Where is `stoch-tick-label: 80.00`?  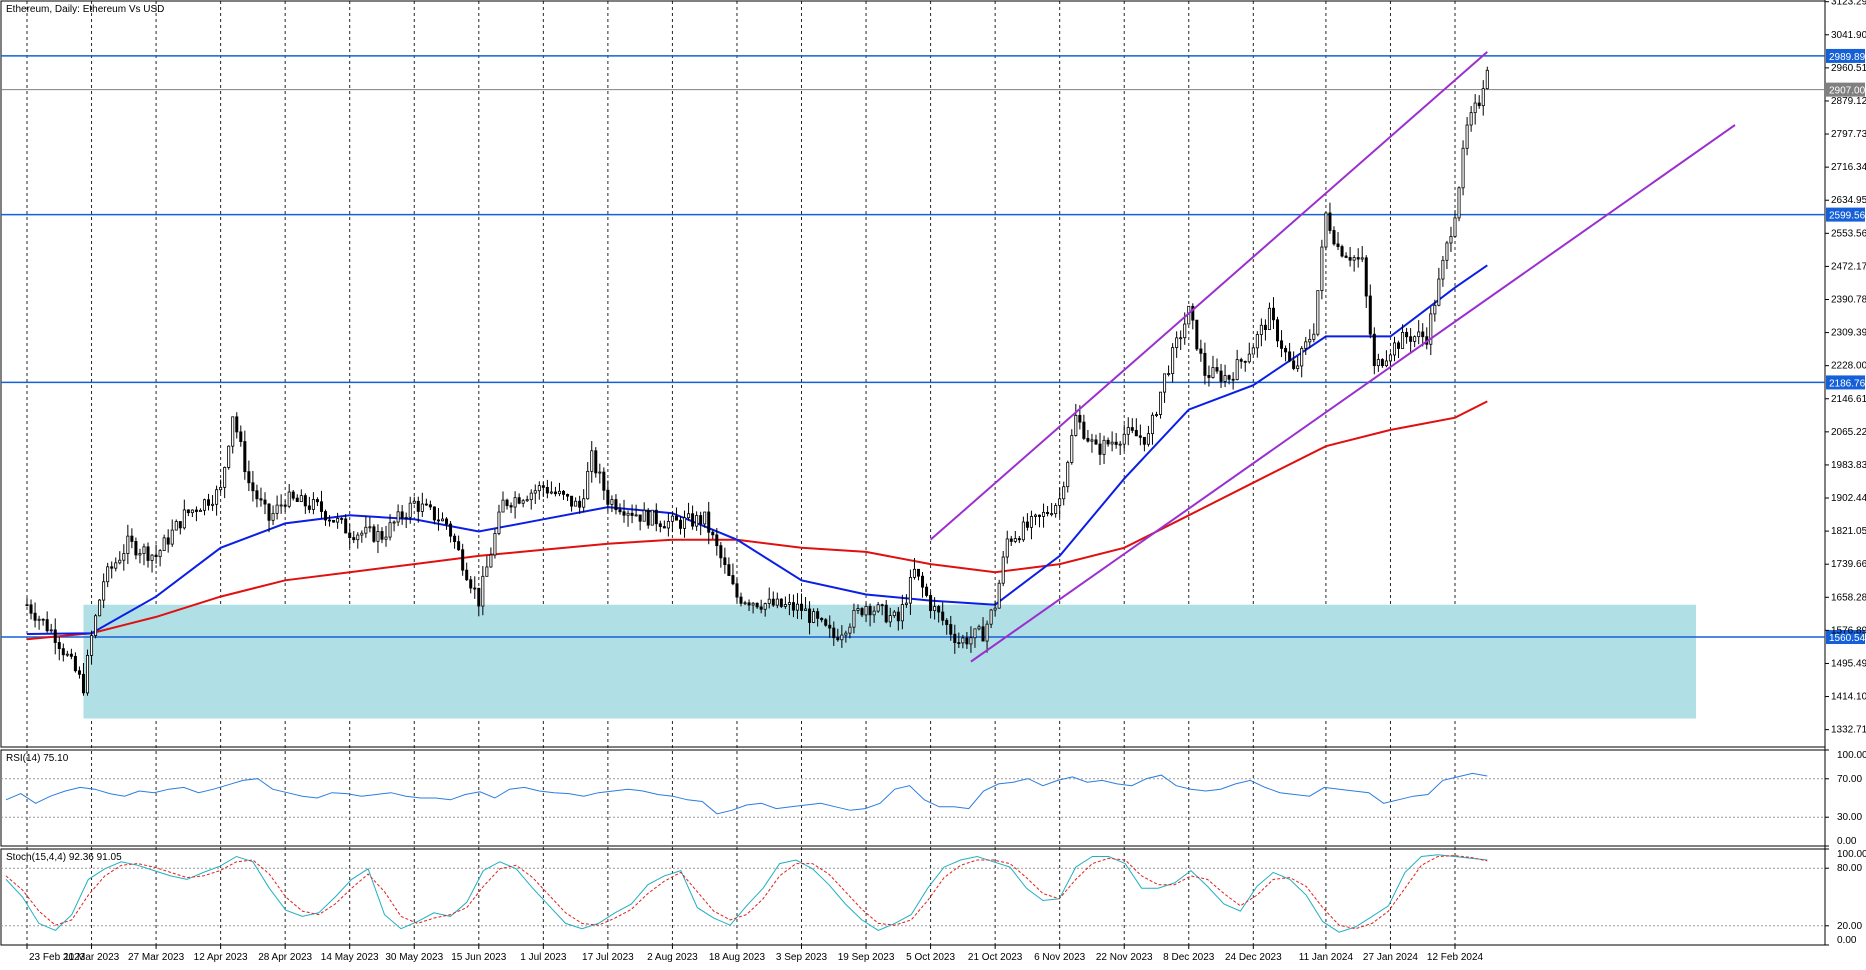 stoch-tick-label: 80.00 is located at coordinates (1849, 868).